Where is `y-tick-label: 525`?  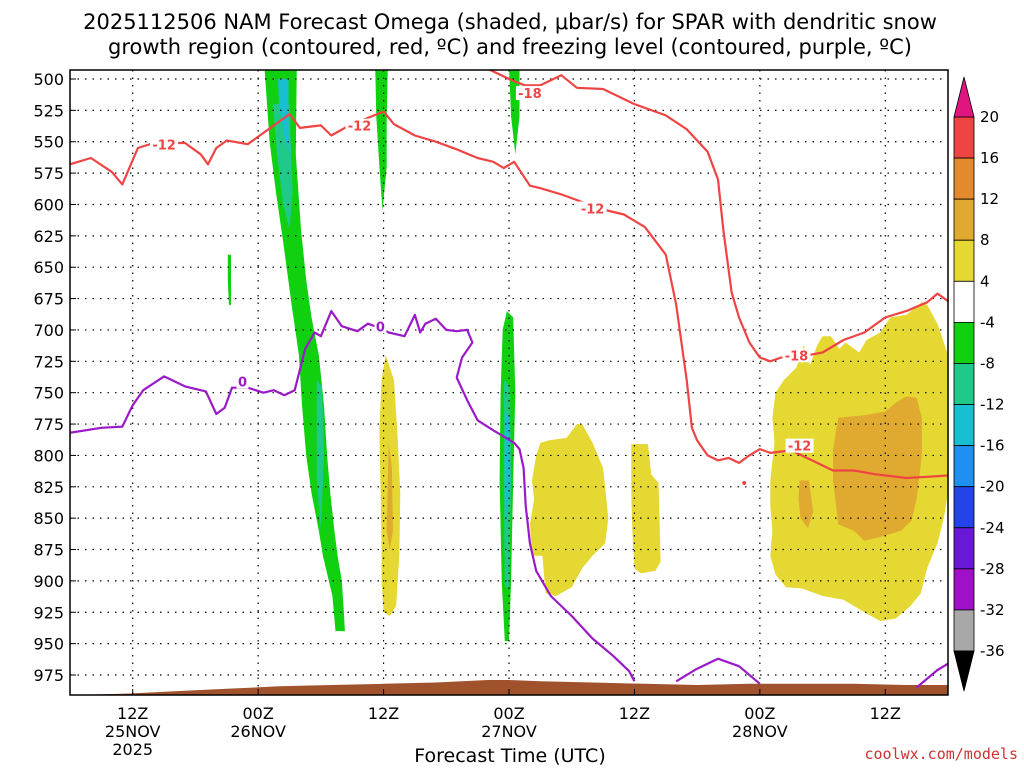
y-tick-label: 525 is located at coordinates (48, 110).